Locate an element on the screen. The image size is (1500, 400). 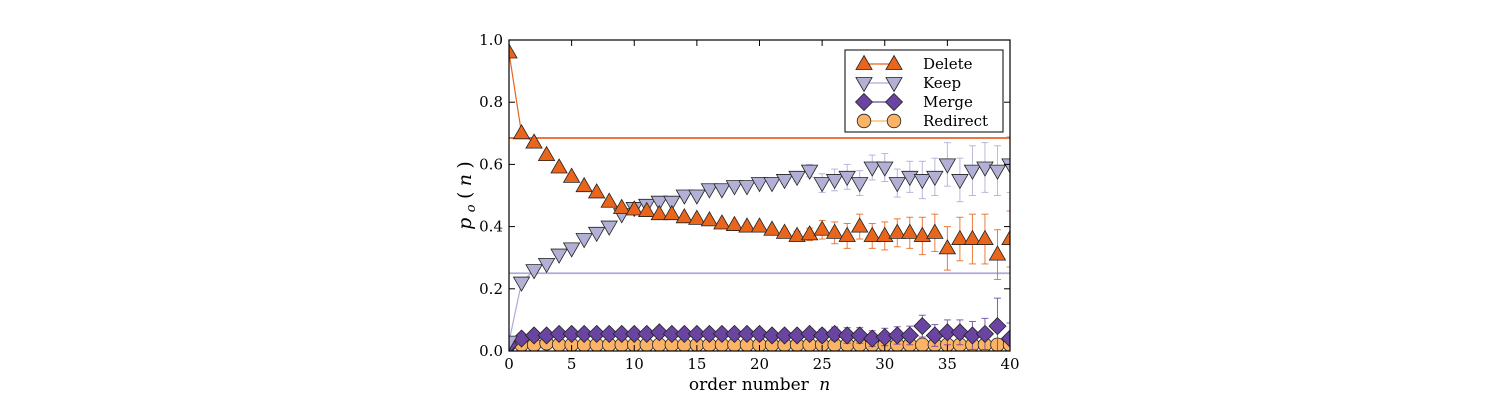
y-axis-label: p o ( n ) is located at coordinates (467, 195).